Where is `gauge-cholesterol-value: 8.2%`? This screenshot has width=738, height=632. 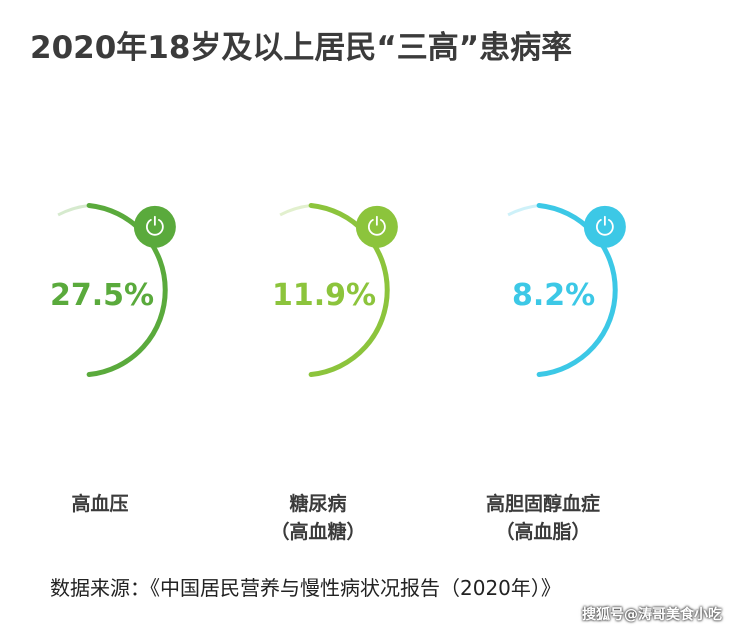 gauge-cholesterol-value: 8.2% is located at coordinates (554, 295).